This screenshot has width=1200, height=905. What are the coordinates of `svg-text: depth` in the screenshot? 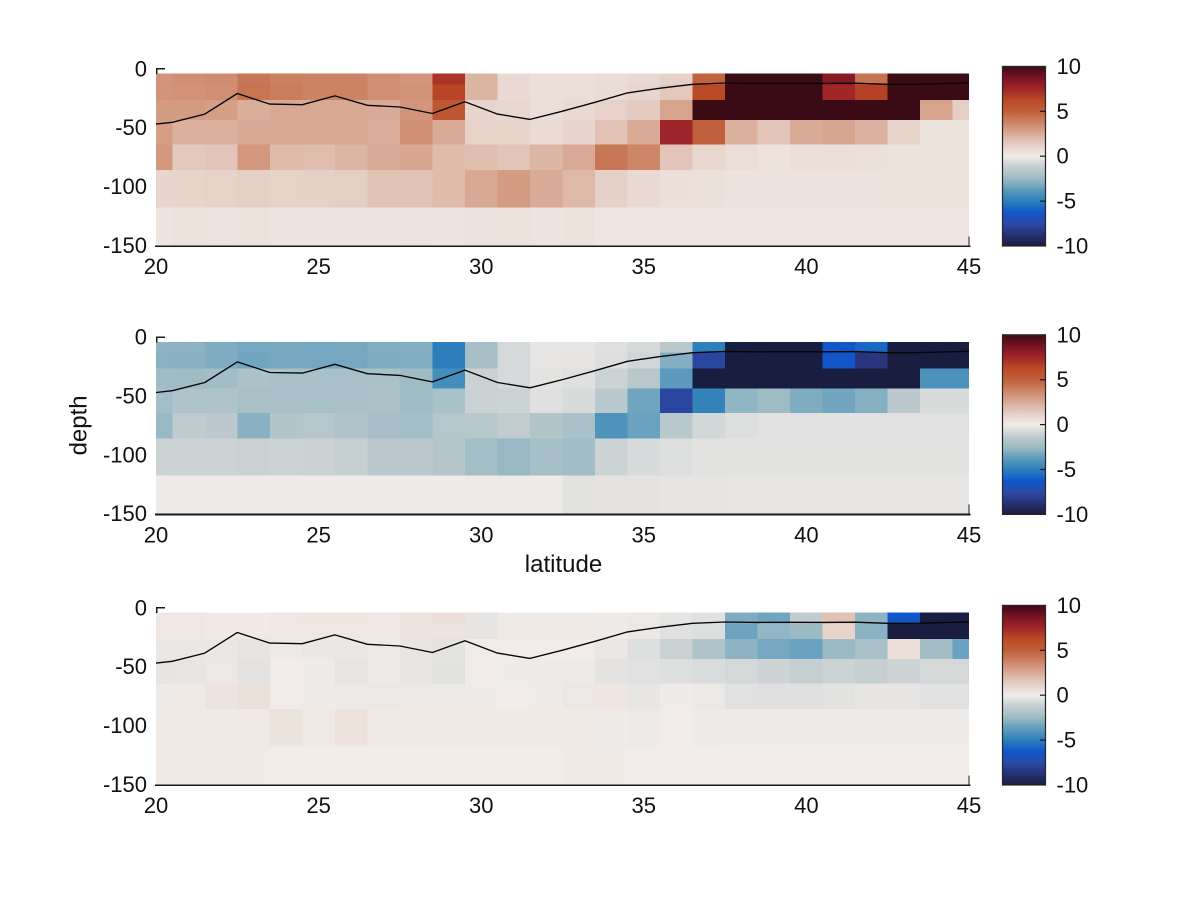 It's located at (79, 425).